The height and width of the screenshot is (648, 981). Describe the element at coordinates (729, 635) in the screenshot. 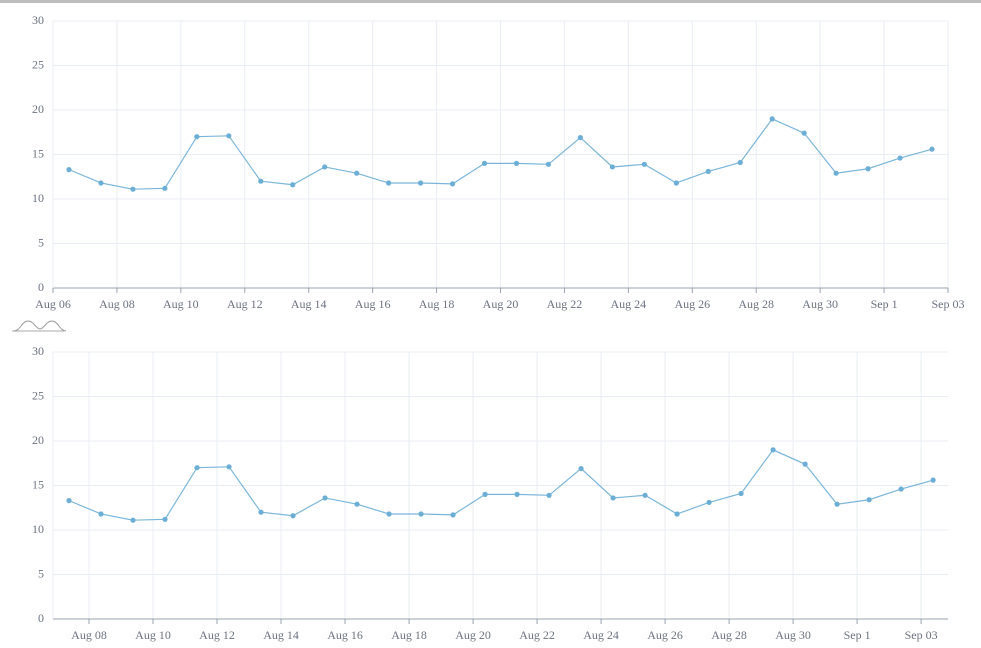

I see `x-tick-label: Aug 28` at that location.